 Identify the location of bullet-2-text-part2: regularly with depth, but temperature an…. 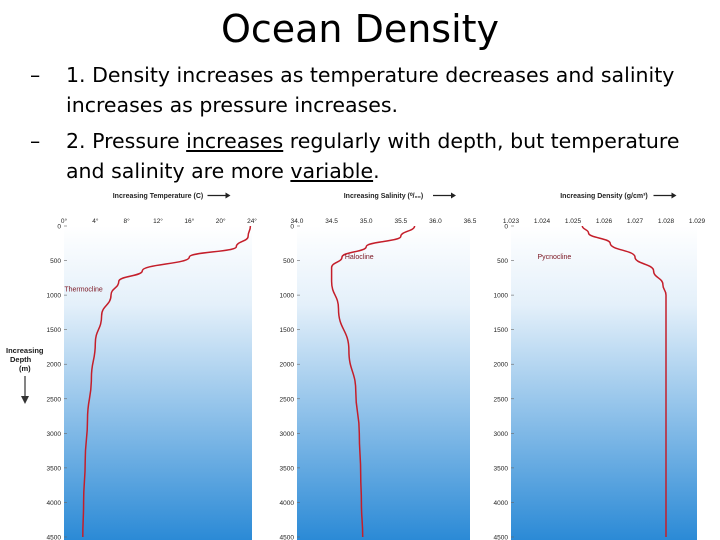
(373, 156).